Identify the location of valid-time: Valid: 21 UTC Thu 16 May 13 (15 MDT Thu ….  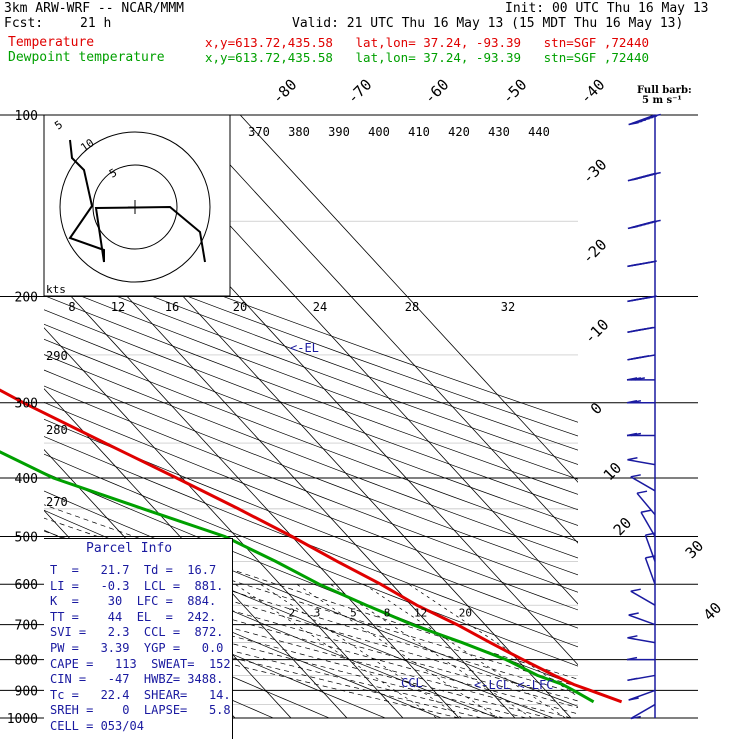
(488, 23).